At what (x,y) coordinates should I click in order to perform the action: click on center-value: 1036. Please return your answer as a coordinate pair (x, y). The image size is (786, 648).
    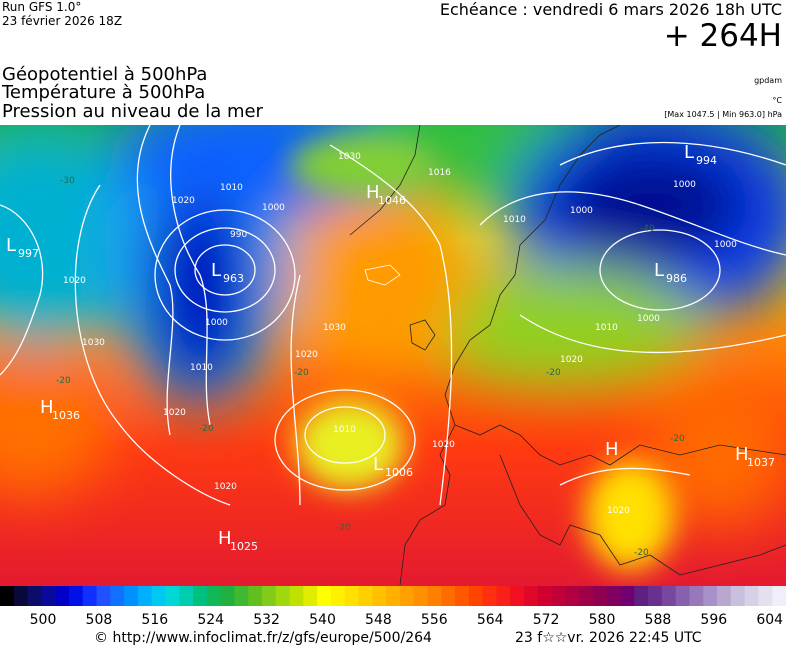
    Looking at the image, I should click on (66, 415).